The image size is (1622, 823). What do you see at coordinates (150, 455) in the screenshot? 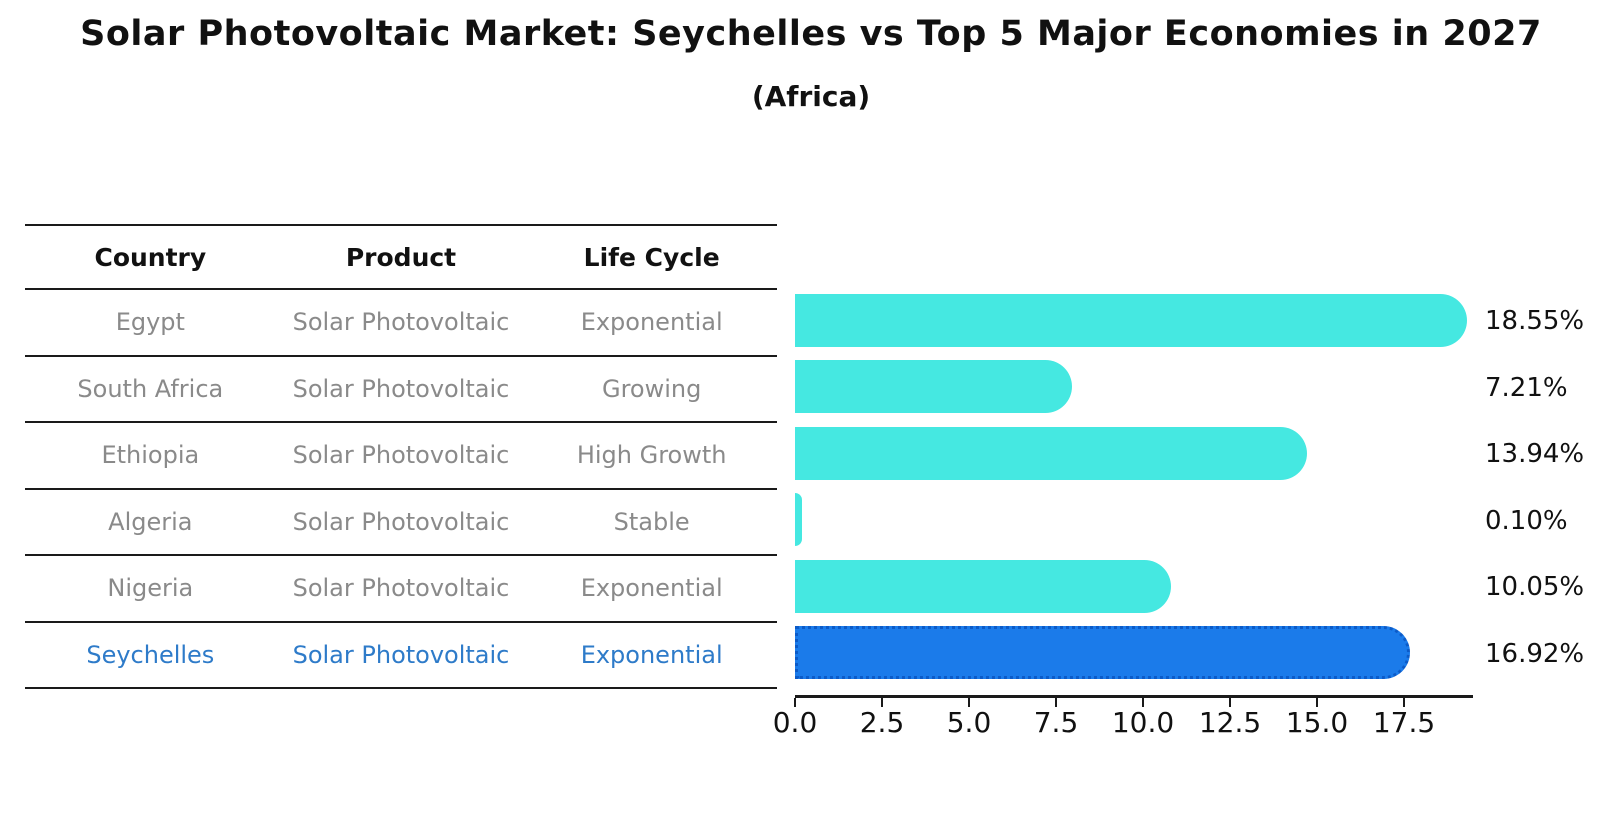
I see `country-cell: Ethiopia` at bounding box center [150, 455].